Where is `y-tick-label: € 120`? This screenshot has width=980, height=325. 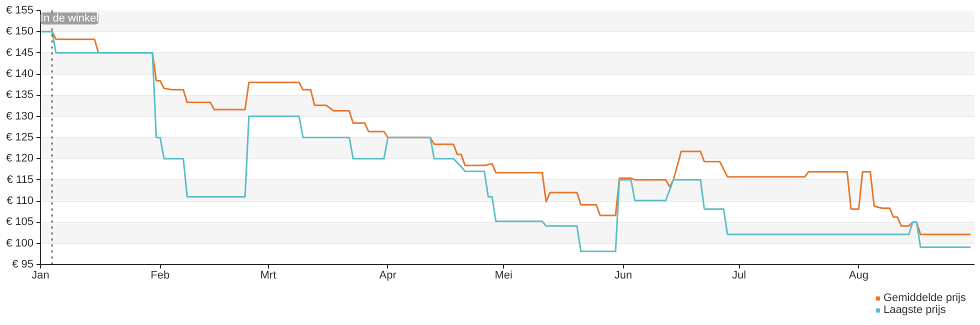 y-tick-label: € 120 is located at coordinates (20, 158).